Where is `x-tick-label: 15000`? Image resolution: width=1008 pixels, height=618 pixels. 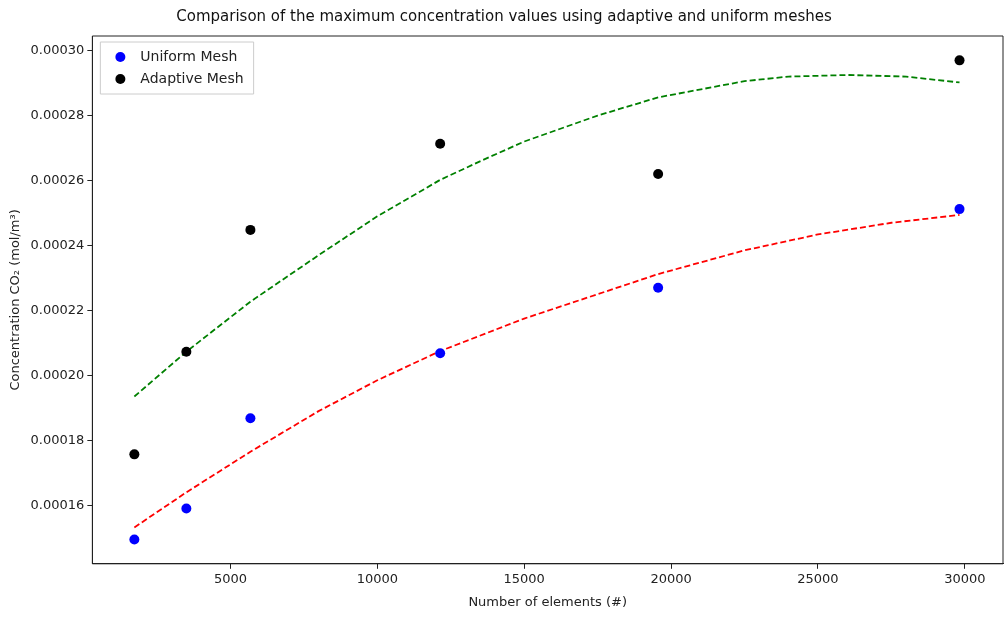
x-tick-label: 15000 is located at coordinates (524, 578).